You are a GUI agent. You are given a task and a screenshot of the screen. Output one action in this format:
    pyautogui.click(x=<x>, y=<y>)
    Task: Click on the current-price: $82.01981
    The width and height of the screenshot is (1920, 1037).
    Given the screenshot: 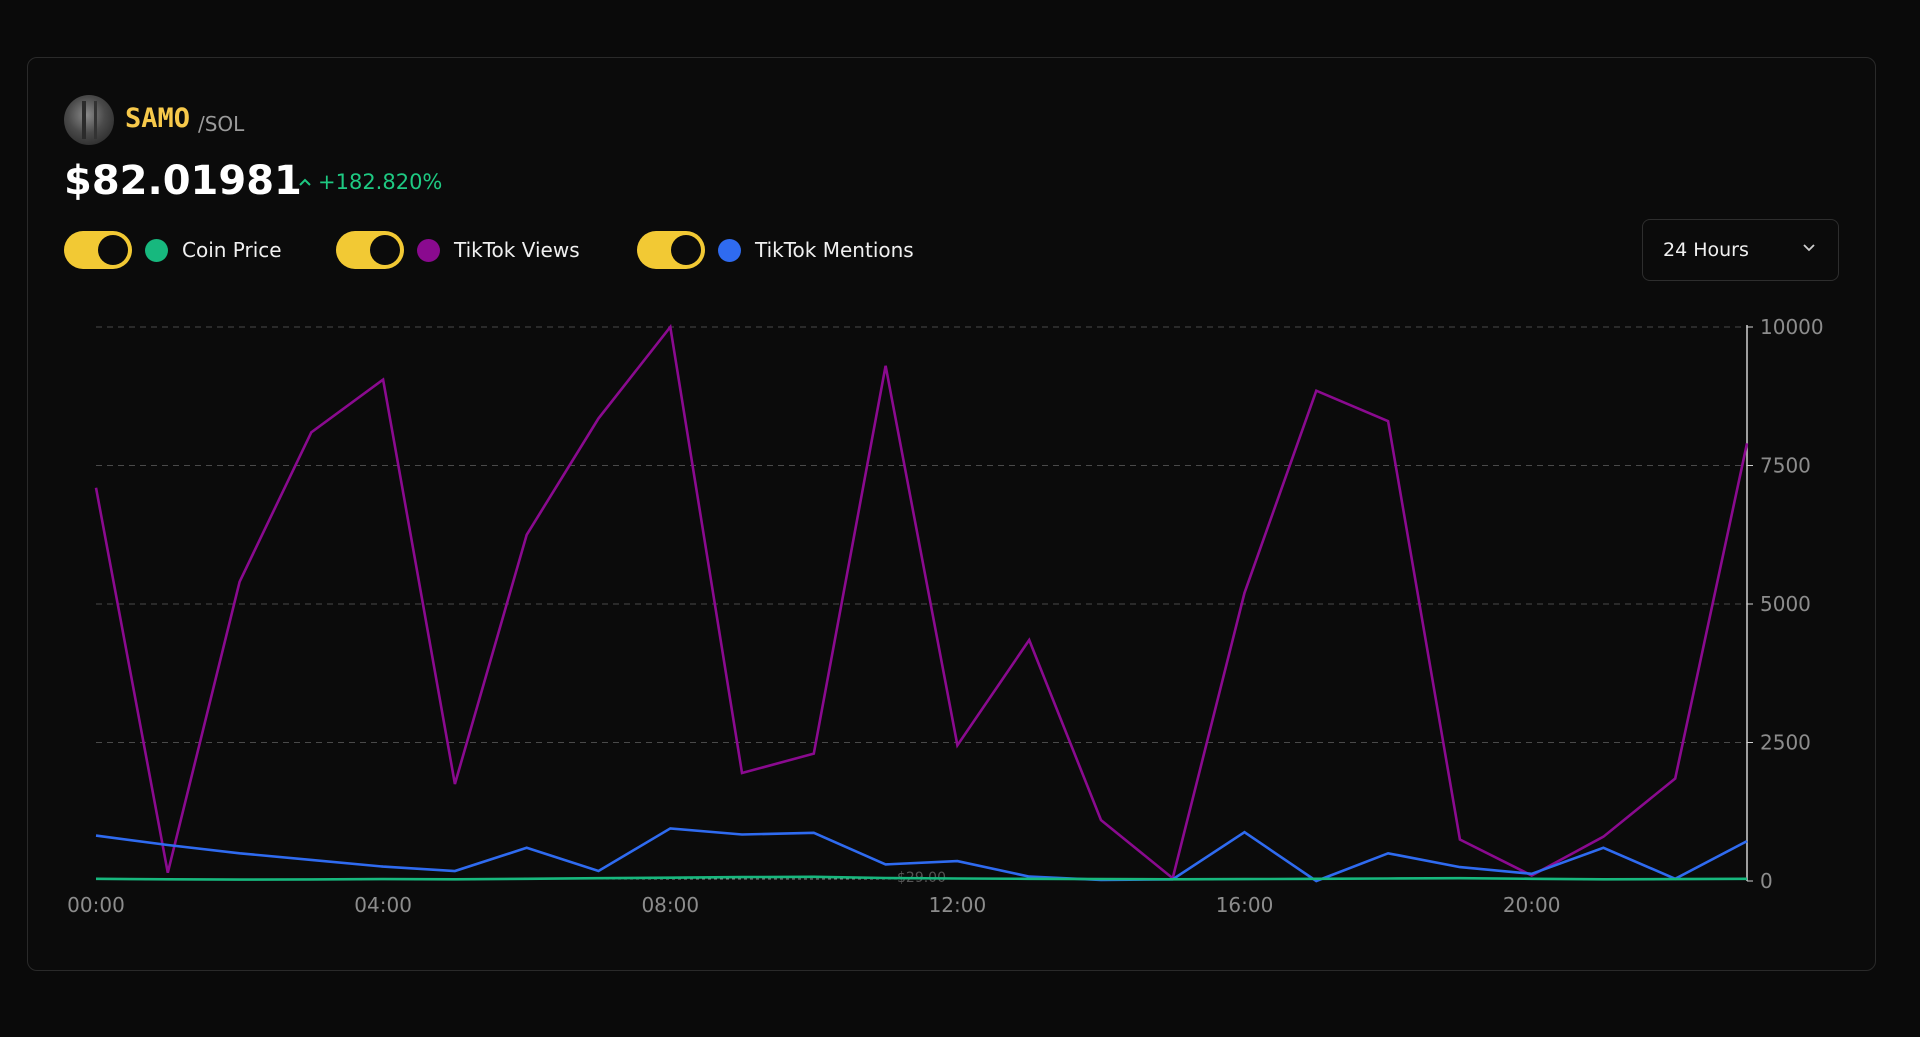 What is the action you would take?
    pyautogui.click(x=183, y=181)
    